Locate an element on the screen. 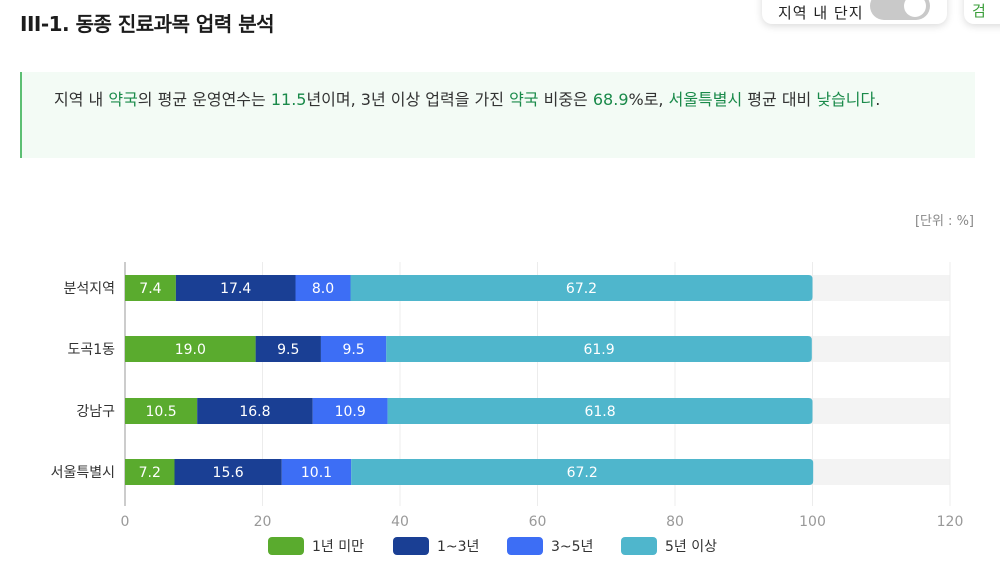  legend-label: 1~3년 is located at coordinates (458, 547).